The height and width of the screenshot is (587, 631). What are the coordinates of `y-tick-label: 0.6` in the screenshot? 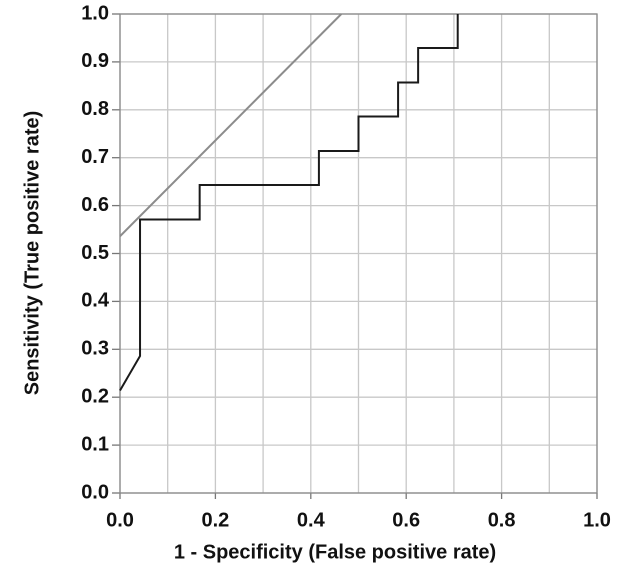 It's located at (95, 205).